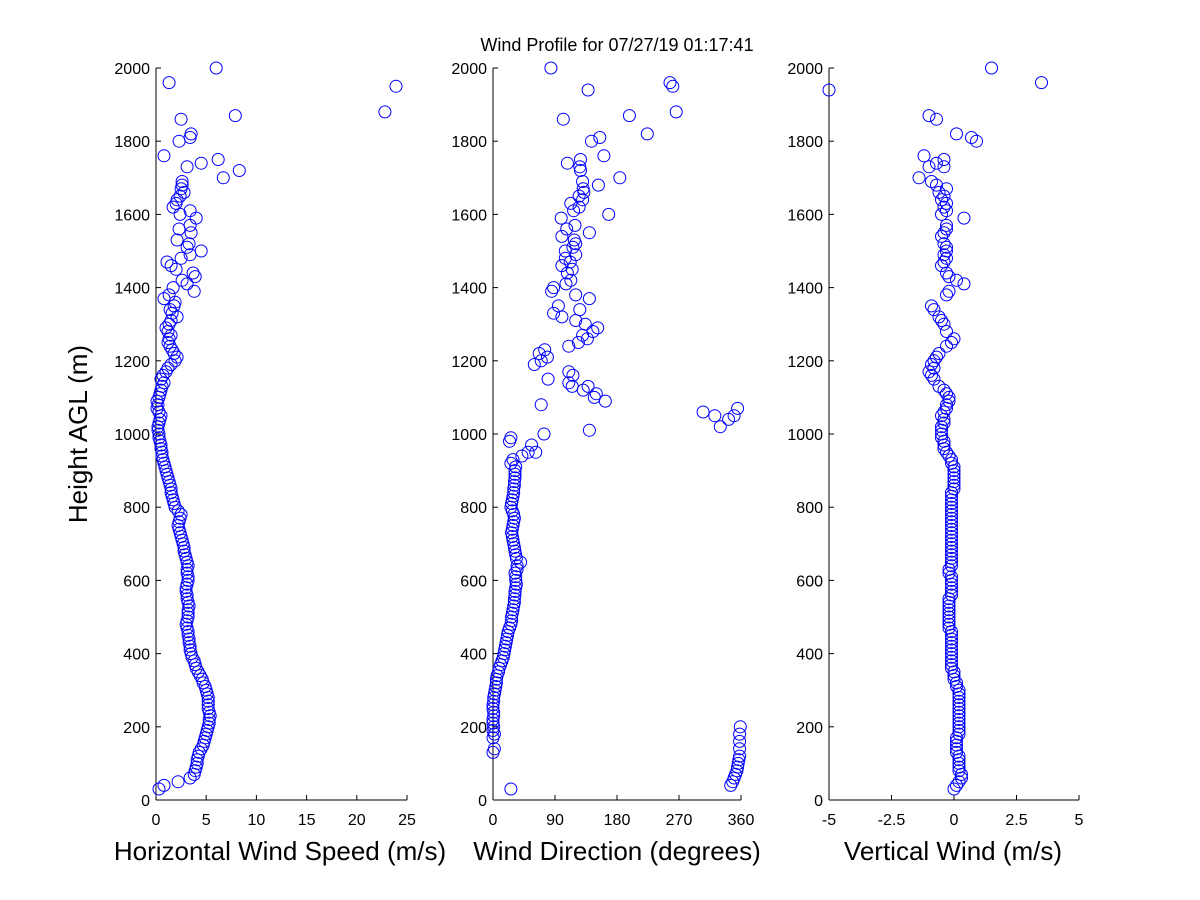 The image size is (1200, 900). What do you see at coordinates (809, 508) in the screenshot?
I see `vertical-y-tick-label: 800` at bounding box center [809, 508].